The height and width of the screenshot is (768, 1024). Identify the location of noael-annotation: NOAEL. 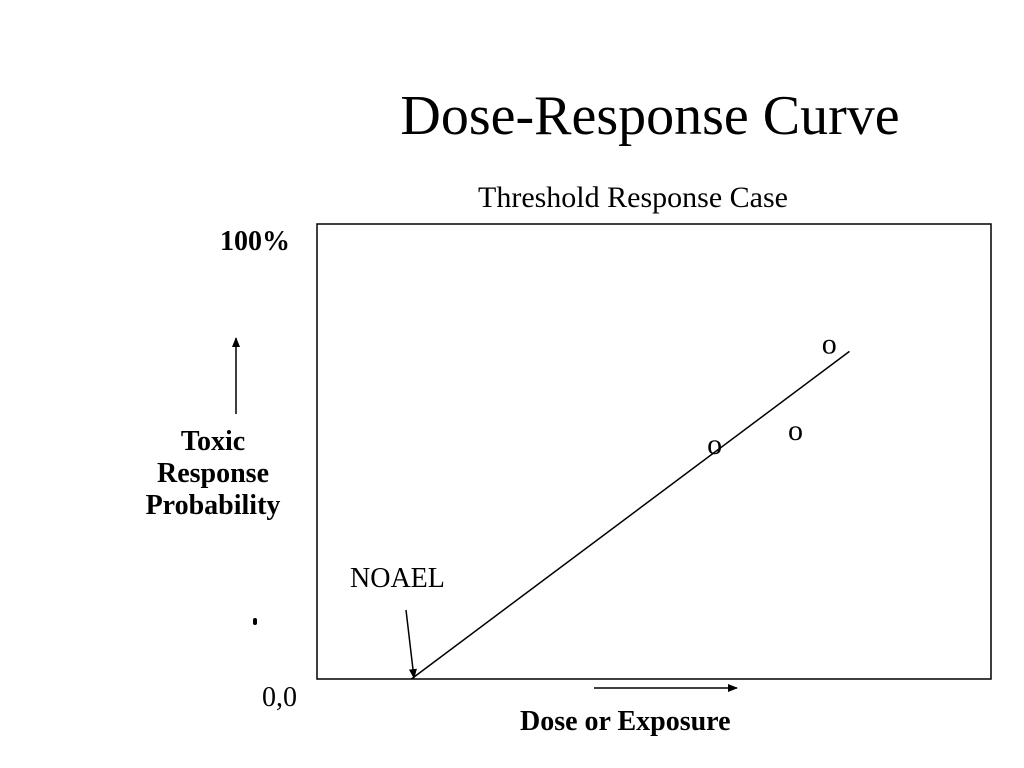
(397, 578).